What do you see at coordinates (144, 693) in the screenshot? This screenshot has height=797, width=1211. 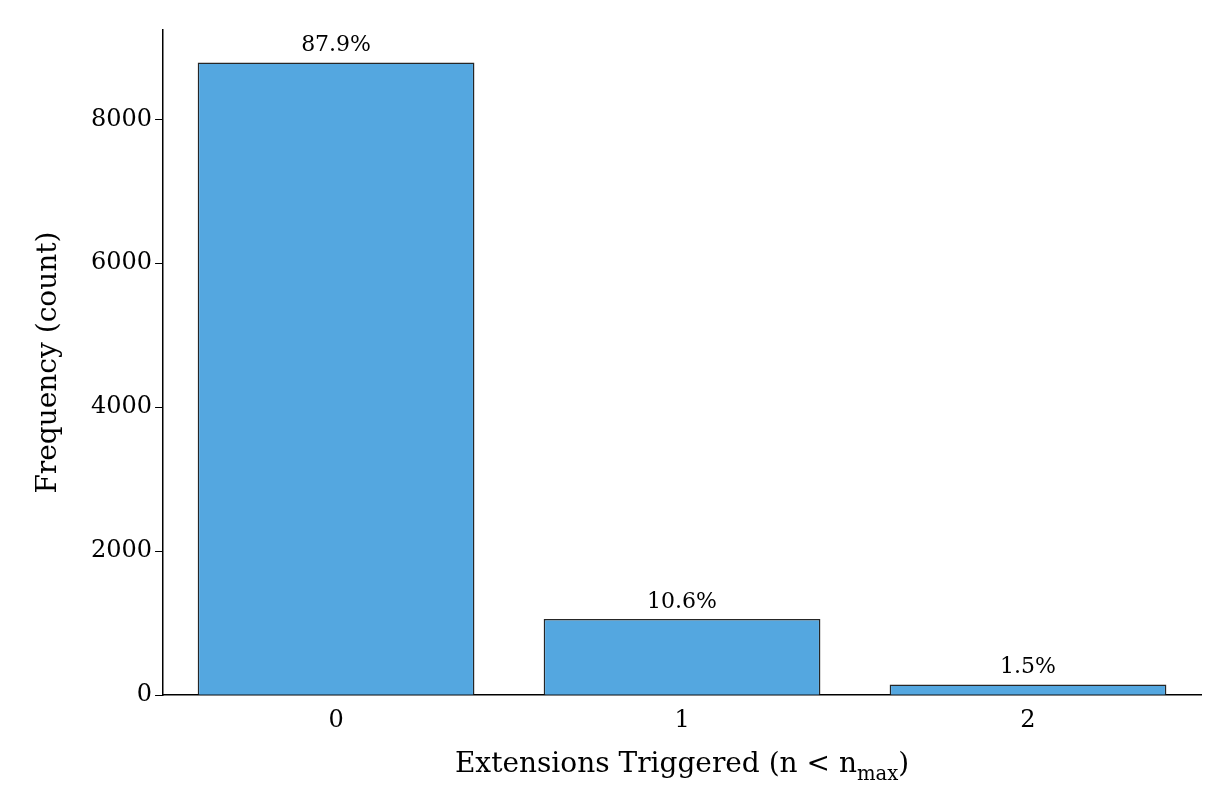 I see `y-tick-label: 0` at bounding box center [144, 693].